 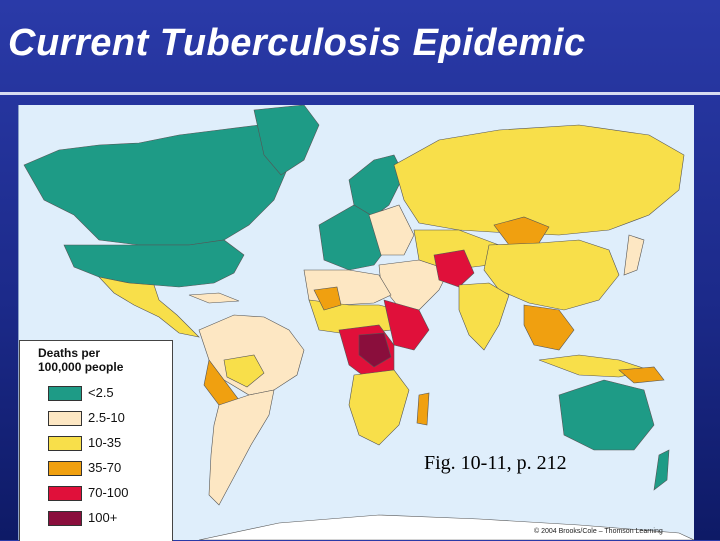 I want to click on legend-item-35-70: 35-70, so click(x=108, y=468).